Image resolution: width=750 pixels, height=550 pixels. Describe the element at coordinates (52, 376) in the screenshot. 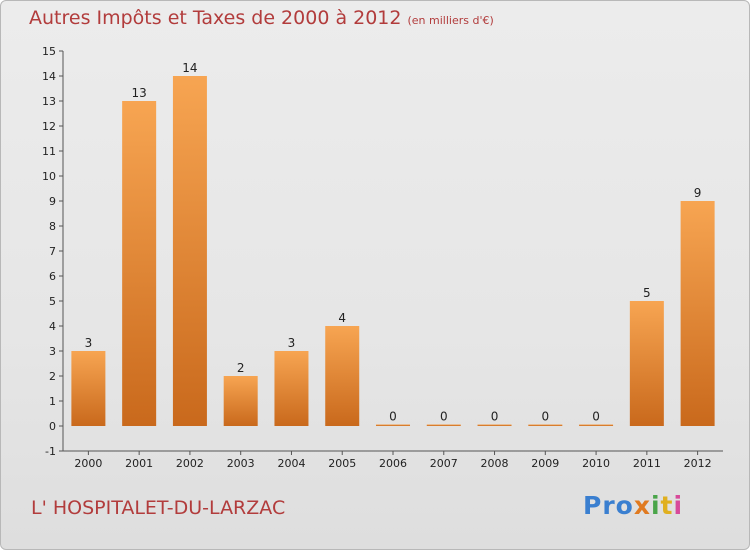

I see `y-tick-label: 2` at that location.